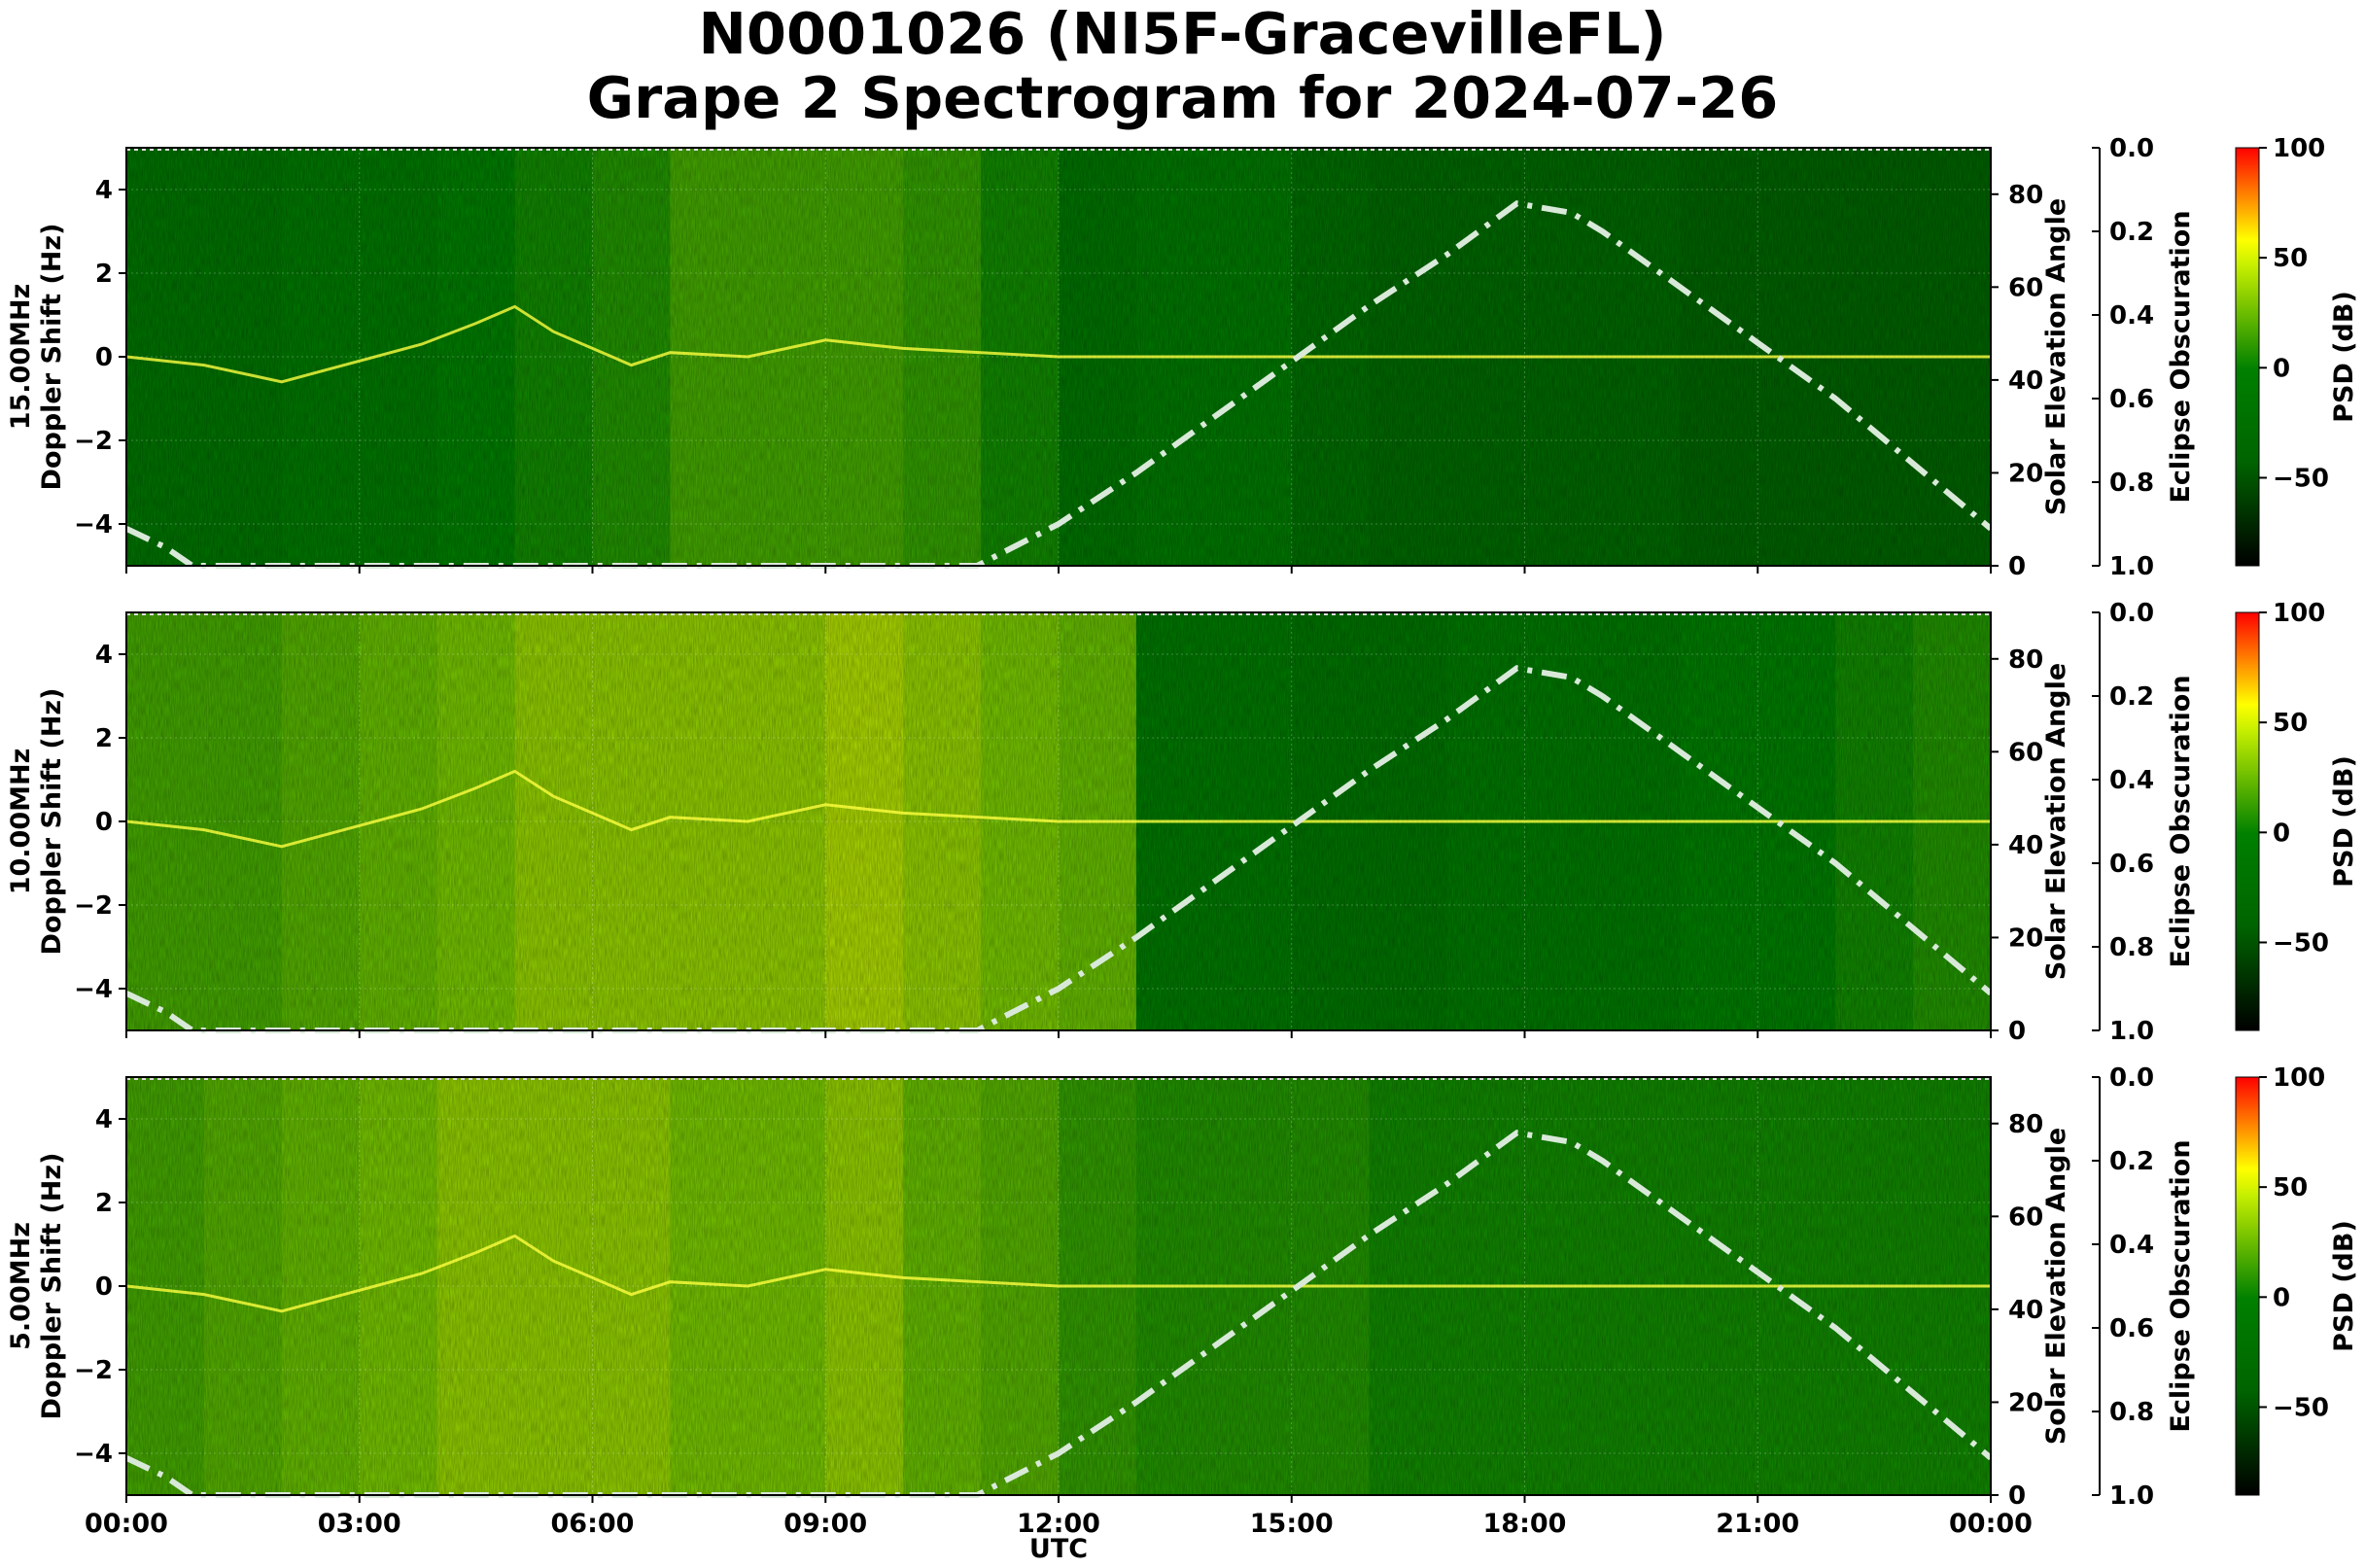 This screenshot has height=1568, width=2365. Describe the element at coordinates (1525, 1524) in the screenshot. I see `x-tick-label: 18:00` at that location.